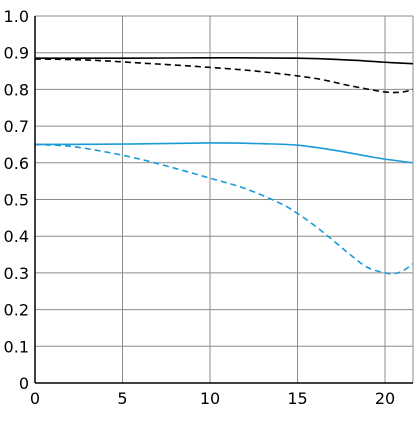  Describe the element at coordinates (16, 89) in the screenshot. I see `y-tick-label: 0.8` at that location.